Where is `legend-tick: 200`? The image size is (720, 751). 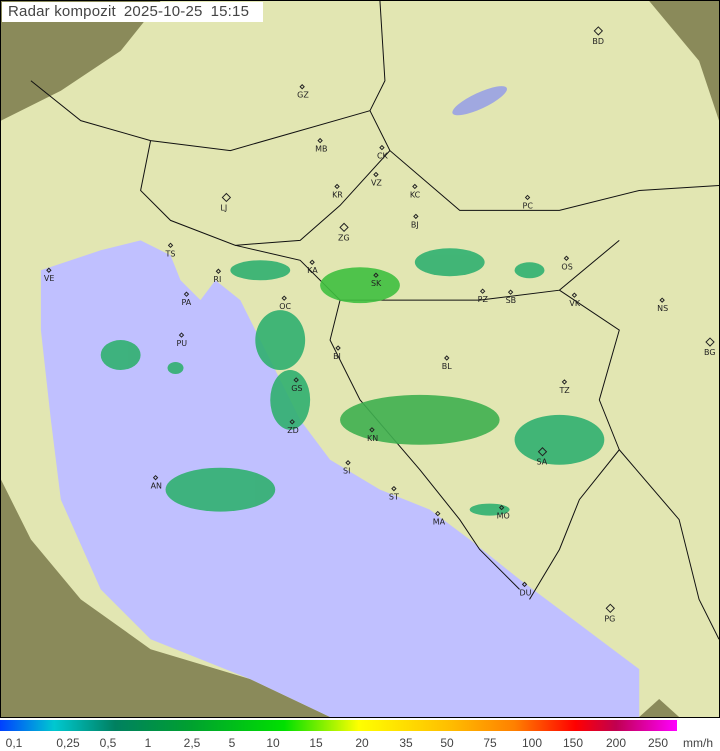
legend-tick: 200 is located at coordinates (616, 743).